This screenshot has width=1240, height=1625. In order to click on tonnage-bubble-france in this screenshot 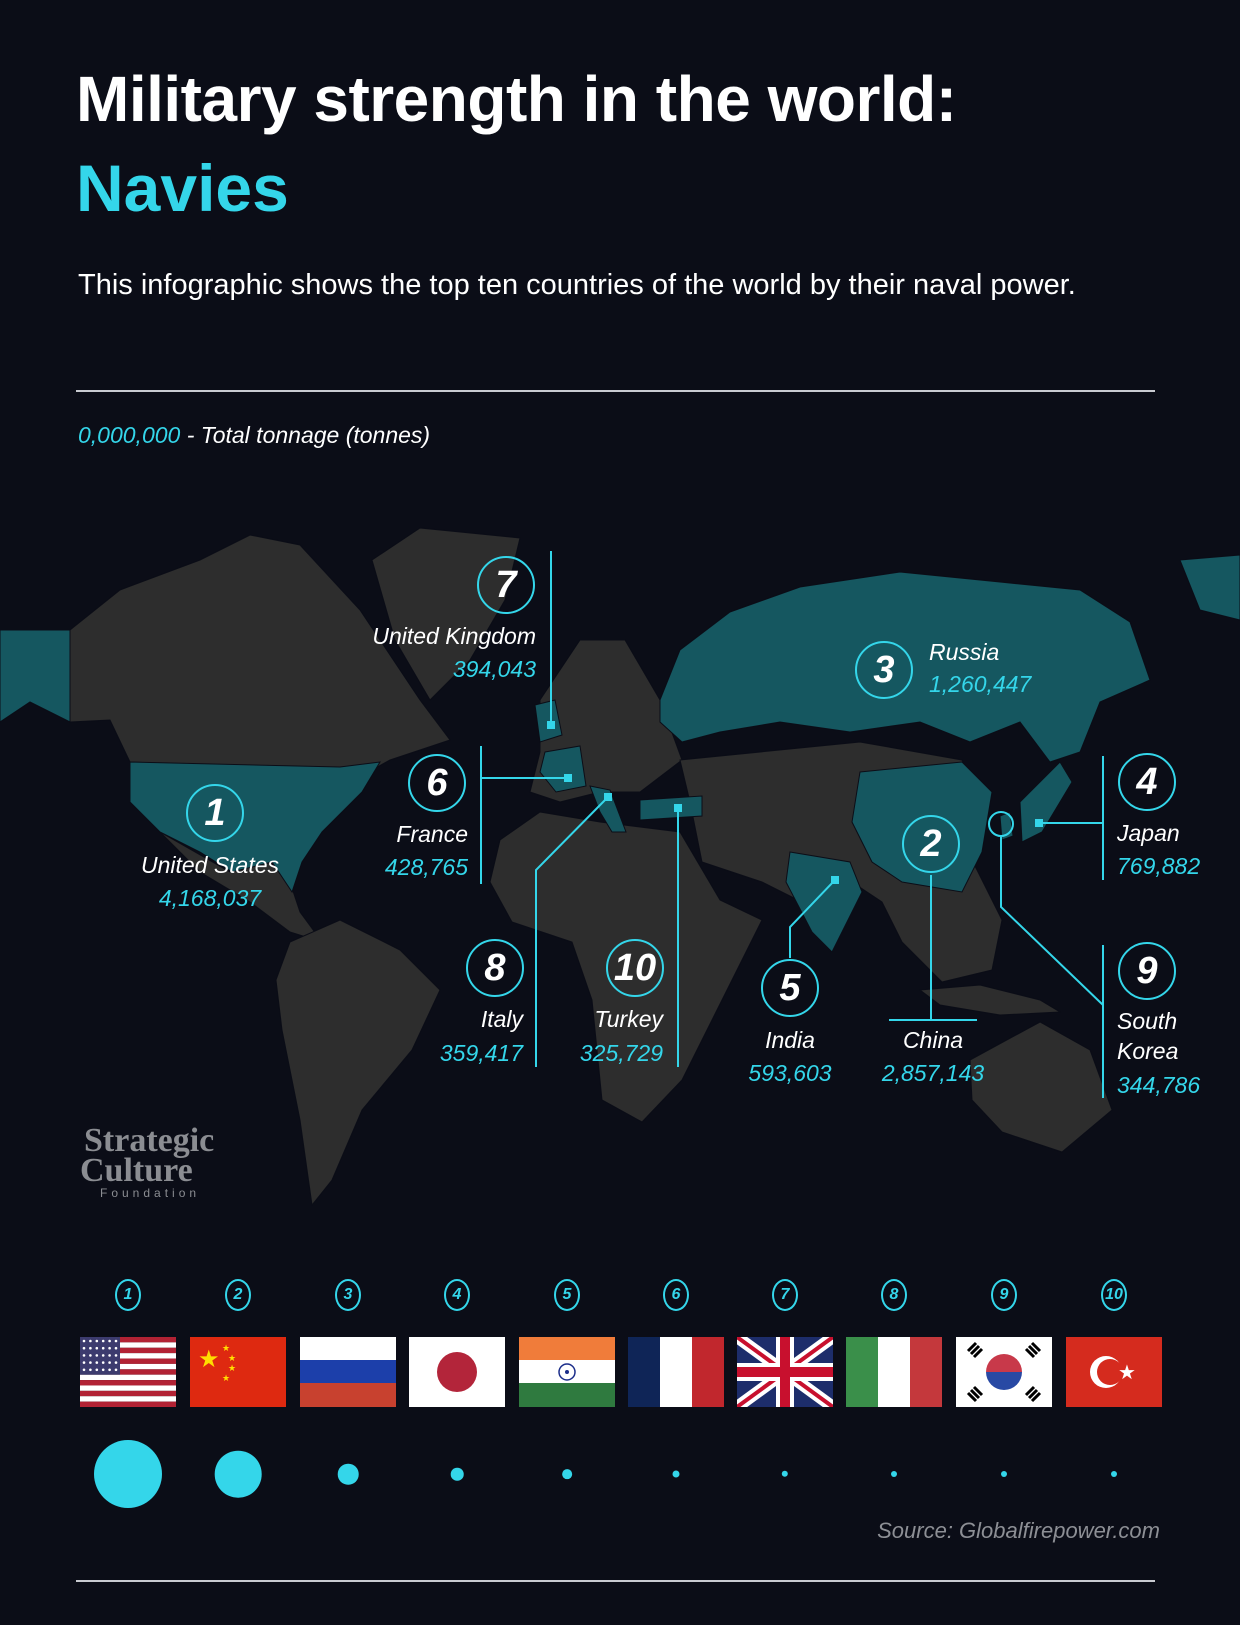, I will do `click(676, 1474)`.